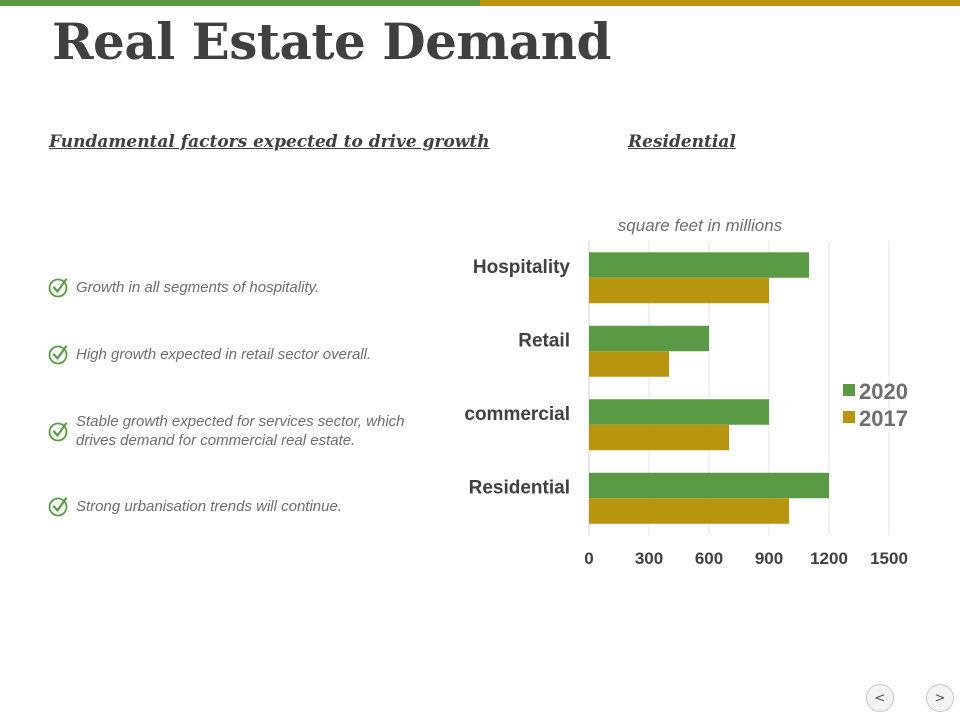 This screenshot has height=720, width=960. Describe the element at coordinates (517, 414) in the screenshot. I see `category-label: commercial` at that location.